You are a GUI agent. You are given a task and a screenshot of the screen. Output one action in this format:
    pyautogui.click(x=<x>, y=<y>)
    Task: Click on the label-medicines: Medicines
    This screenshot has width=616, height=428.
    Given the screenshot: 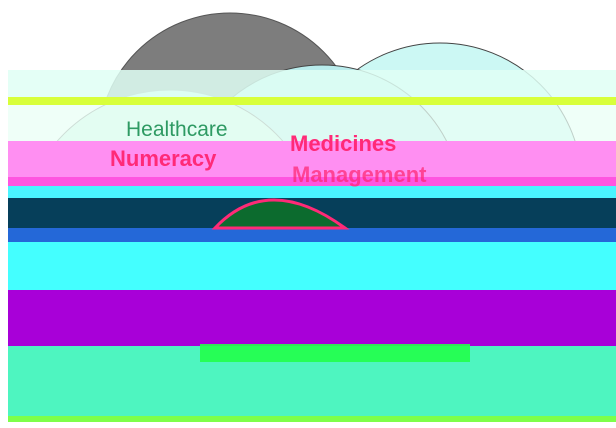 What is the action you would take?
    pyautogui.click(x=343, y=143)
    